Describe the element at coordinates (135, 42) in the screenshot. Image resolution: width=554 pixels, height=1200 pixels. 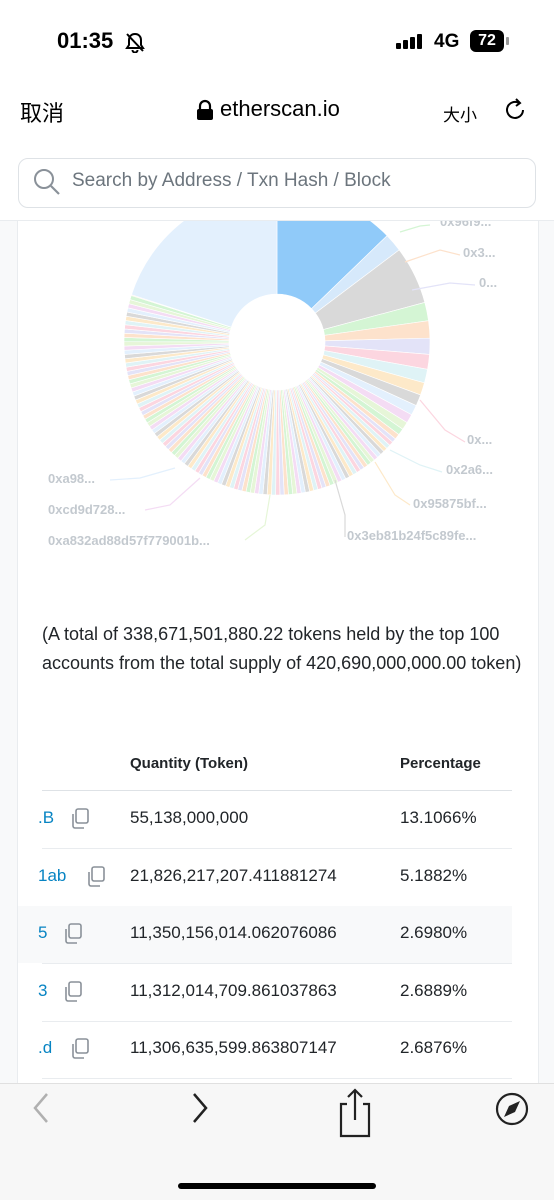
I see `mute-icon` at that location.